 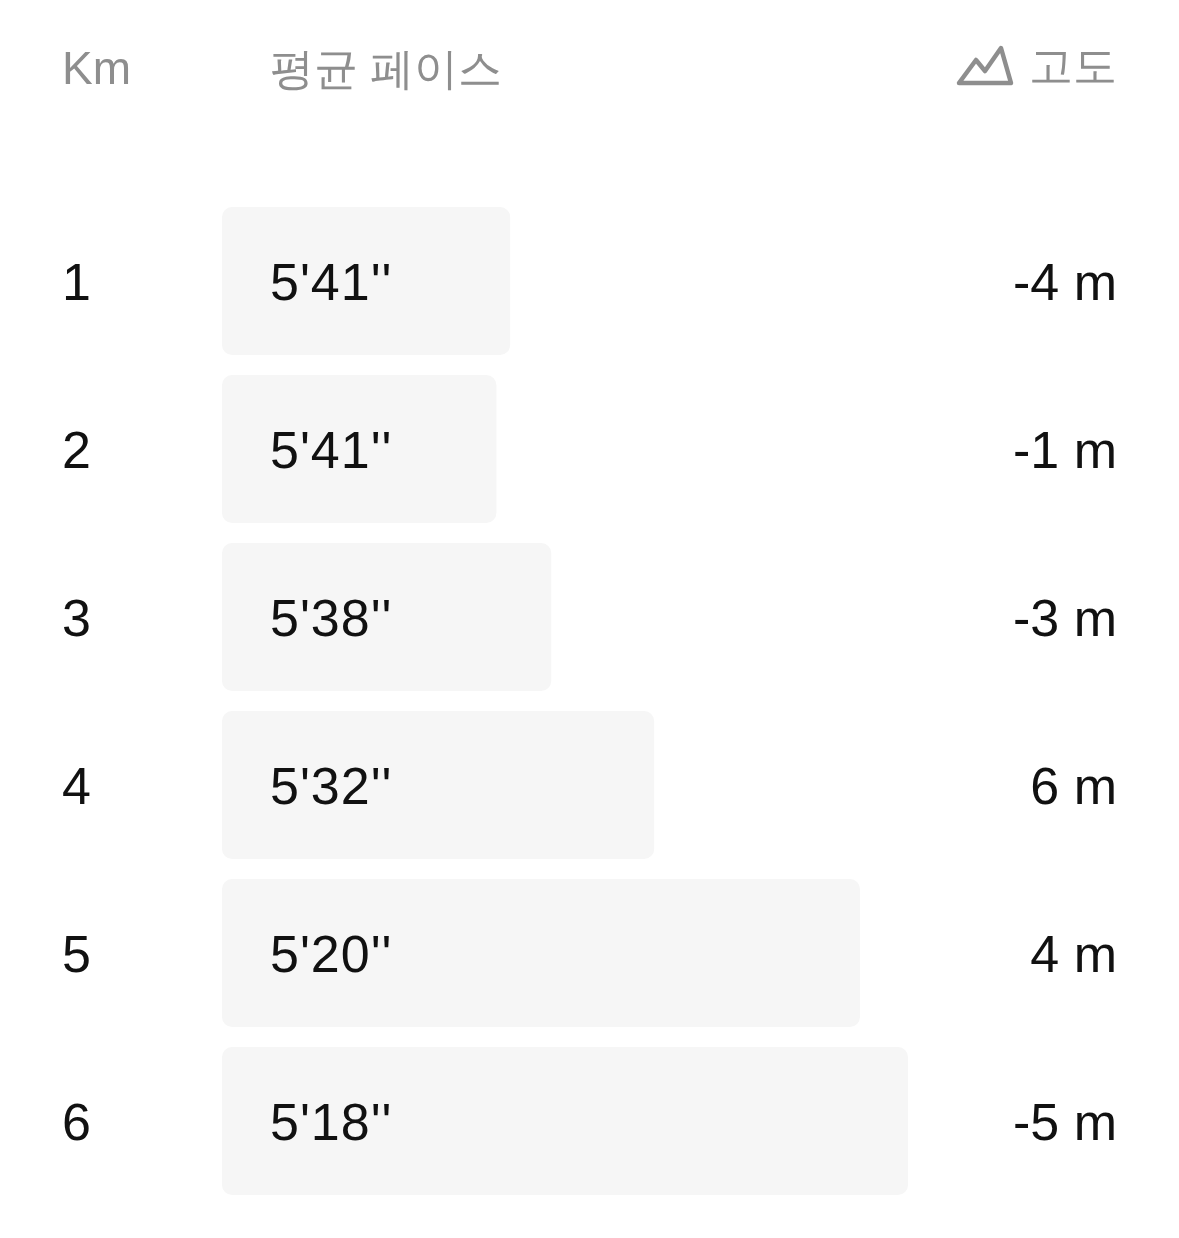 What do you see at coordinates (331, 1122) in the screenshot?
I see `annotation: 5'18''` at bounding box center [331, 1122].